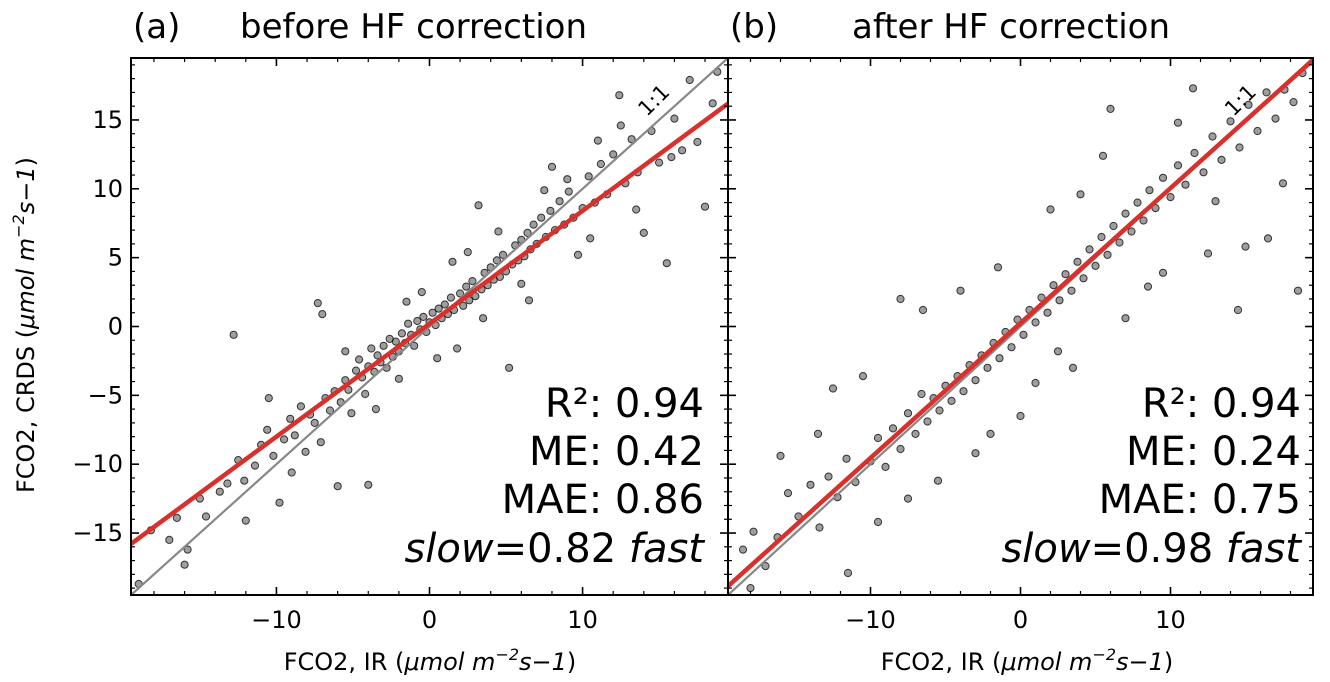 Image resolution: width=1330 pixels, height=682 pixels. I want to click on panel-b-letter: (b), so click(754, 27).